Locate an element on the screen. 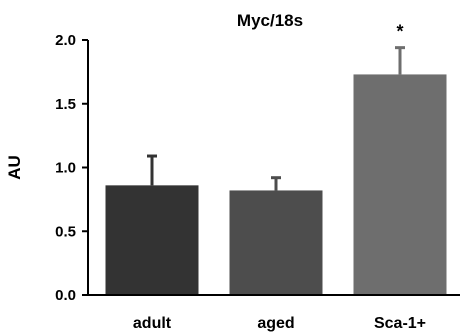 This screenshot has width=462, height=335. bar-adult is located at coordinates (152, 240).